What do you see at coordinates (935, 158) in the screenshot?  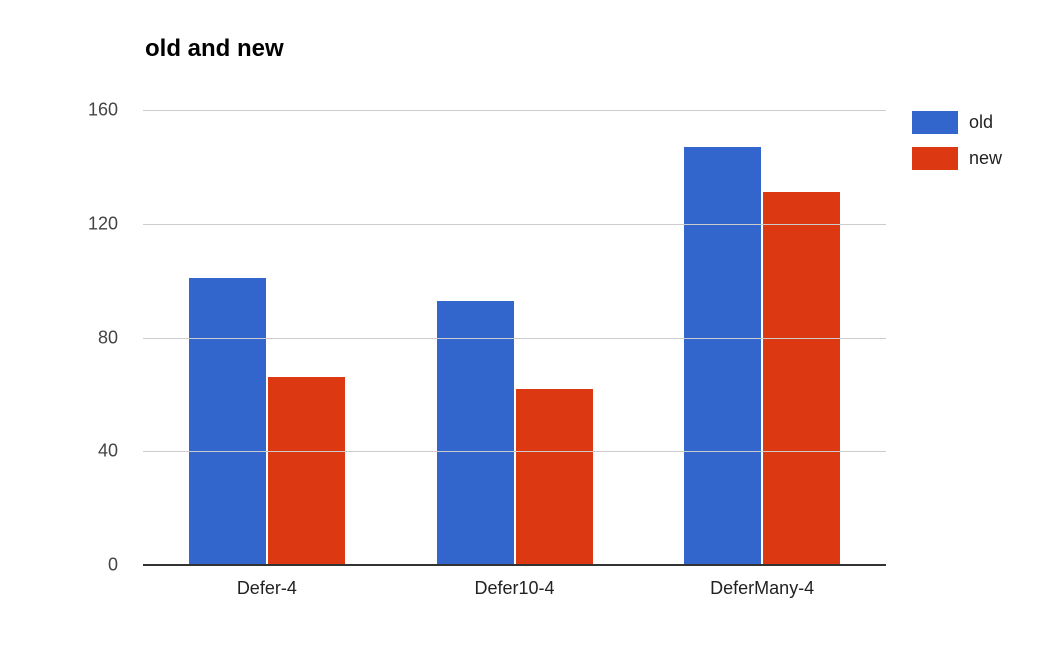 I see `legend-swatch-new` at bounding box center [935, 158].